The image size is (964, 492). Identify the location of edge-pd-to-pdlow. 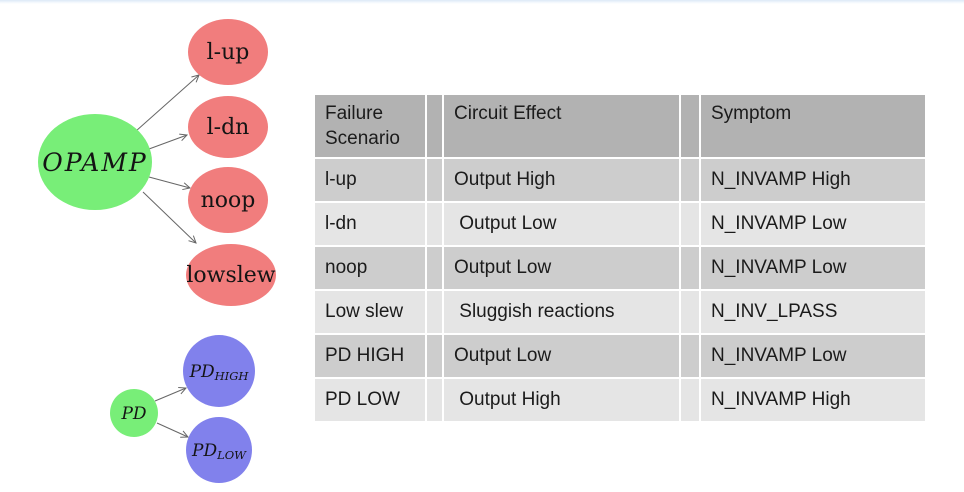
(173, 430).